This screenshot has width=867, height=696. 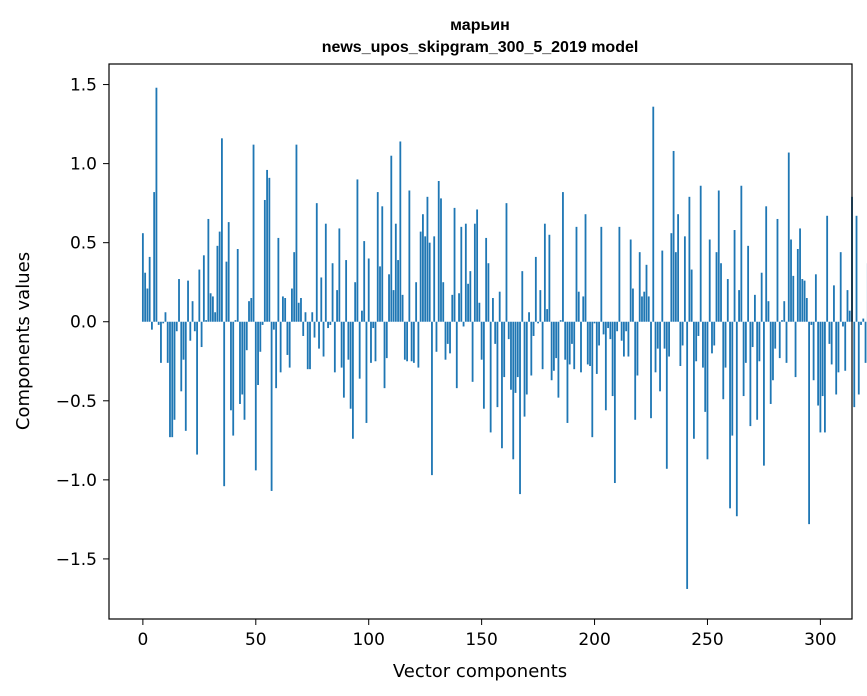 What do you see at coordinates (480, 671) in the screenshot?
I see `x-axis-label: Vector components` at bounding box center [480, 671].